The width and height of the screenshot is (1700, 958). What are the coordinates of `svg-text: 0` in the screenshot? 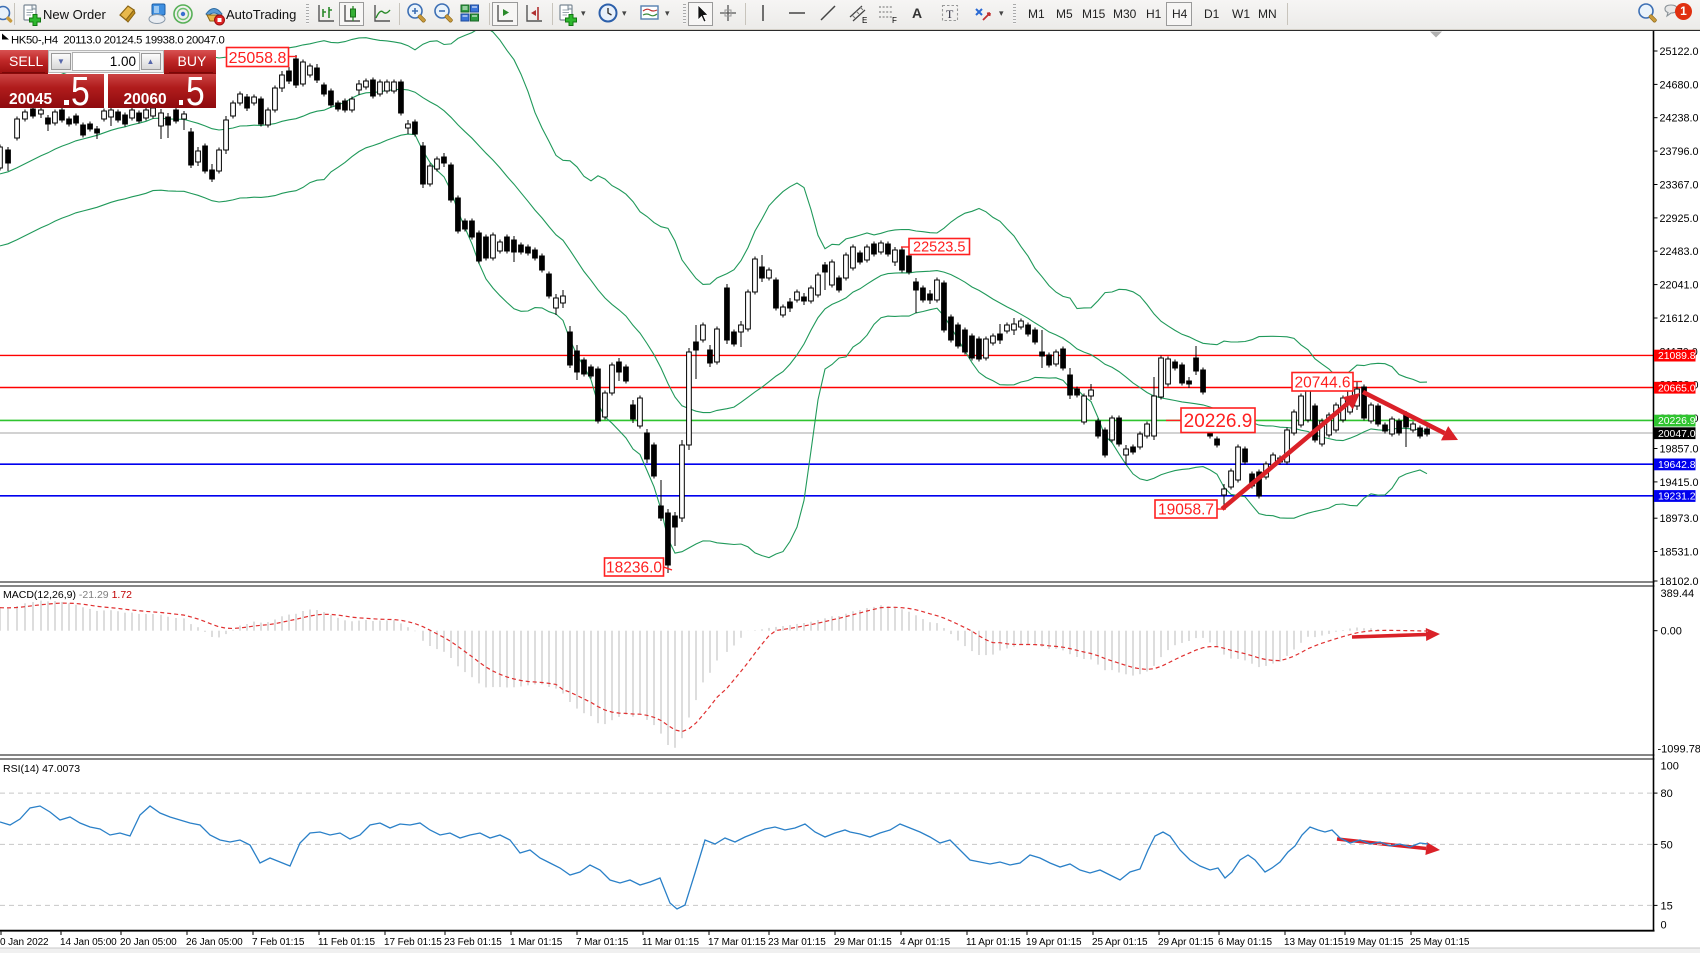 It's located at (1664, 926).